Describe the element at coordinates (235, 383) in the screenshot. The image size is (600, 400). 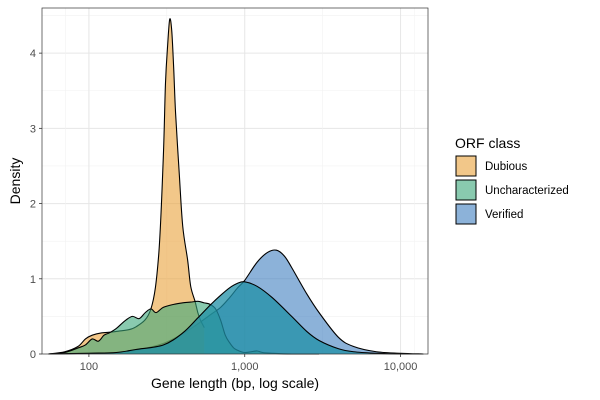
I see `x-axis-title: Gene length (bp, log scale)` at that location.